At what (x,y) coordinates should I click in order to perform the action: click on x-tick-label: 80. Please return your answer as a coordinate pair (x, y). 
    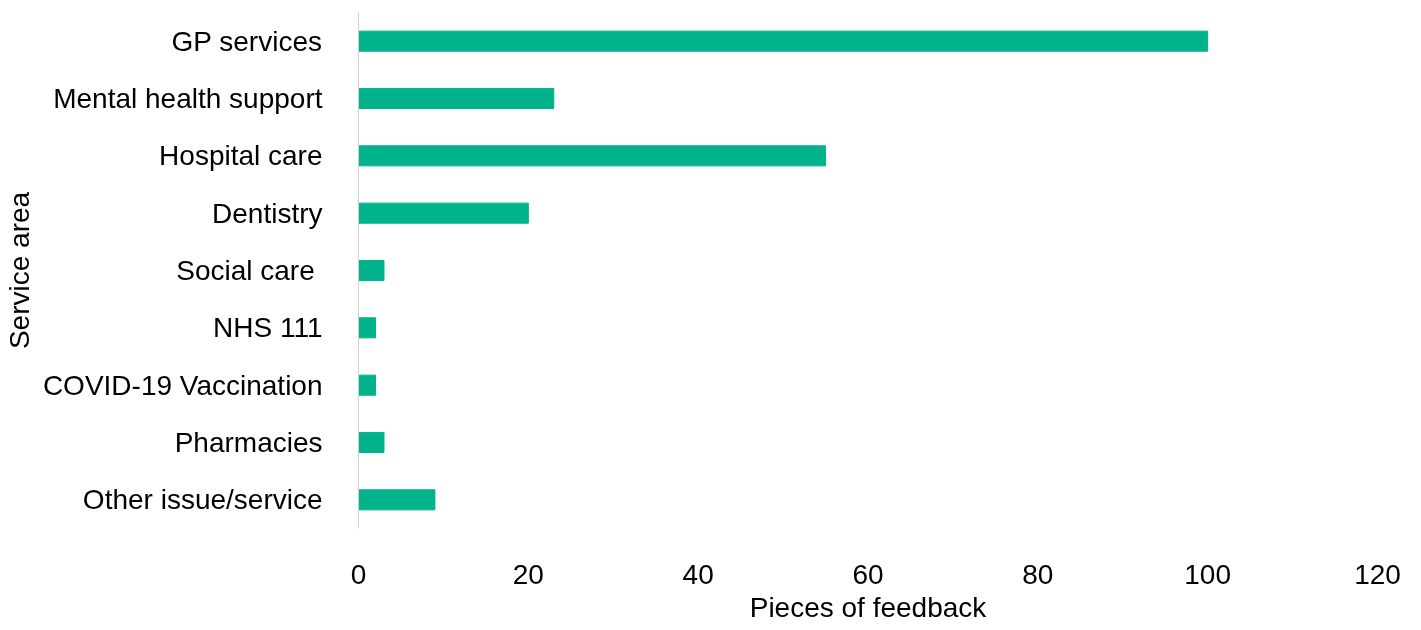
    Looking at the image, I should click on (1038, 574).